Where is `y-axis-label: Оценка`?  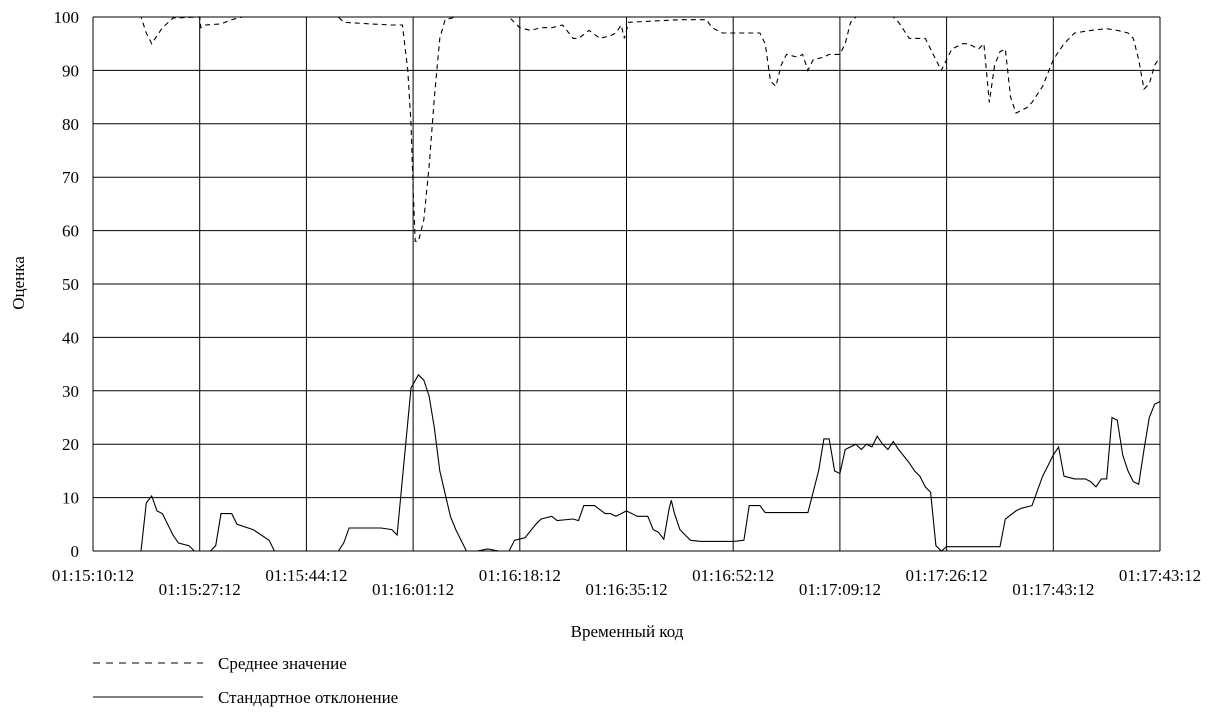
y-axis-label: Оценка is located at coordinates (18, 283).